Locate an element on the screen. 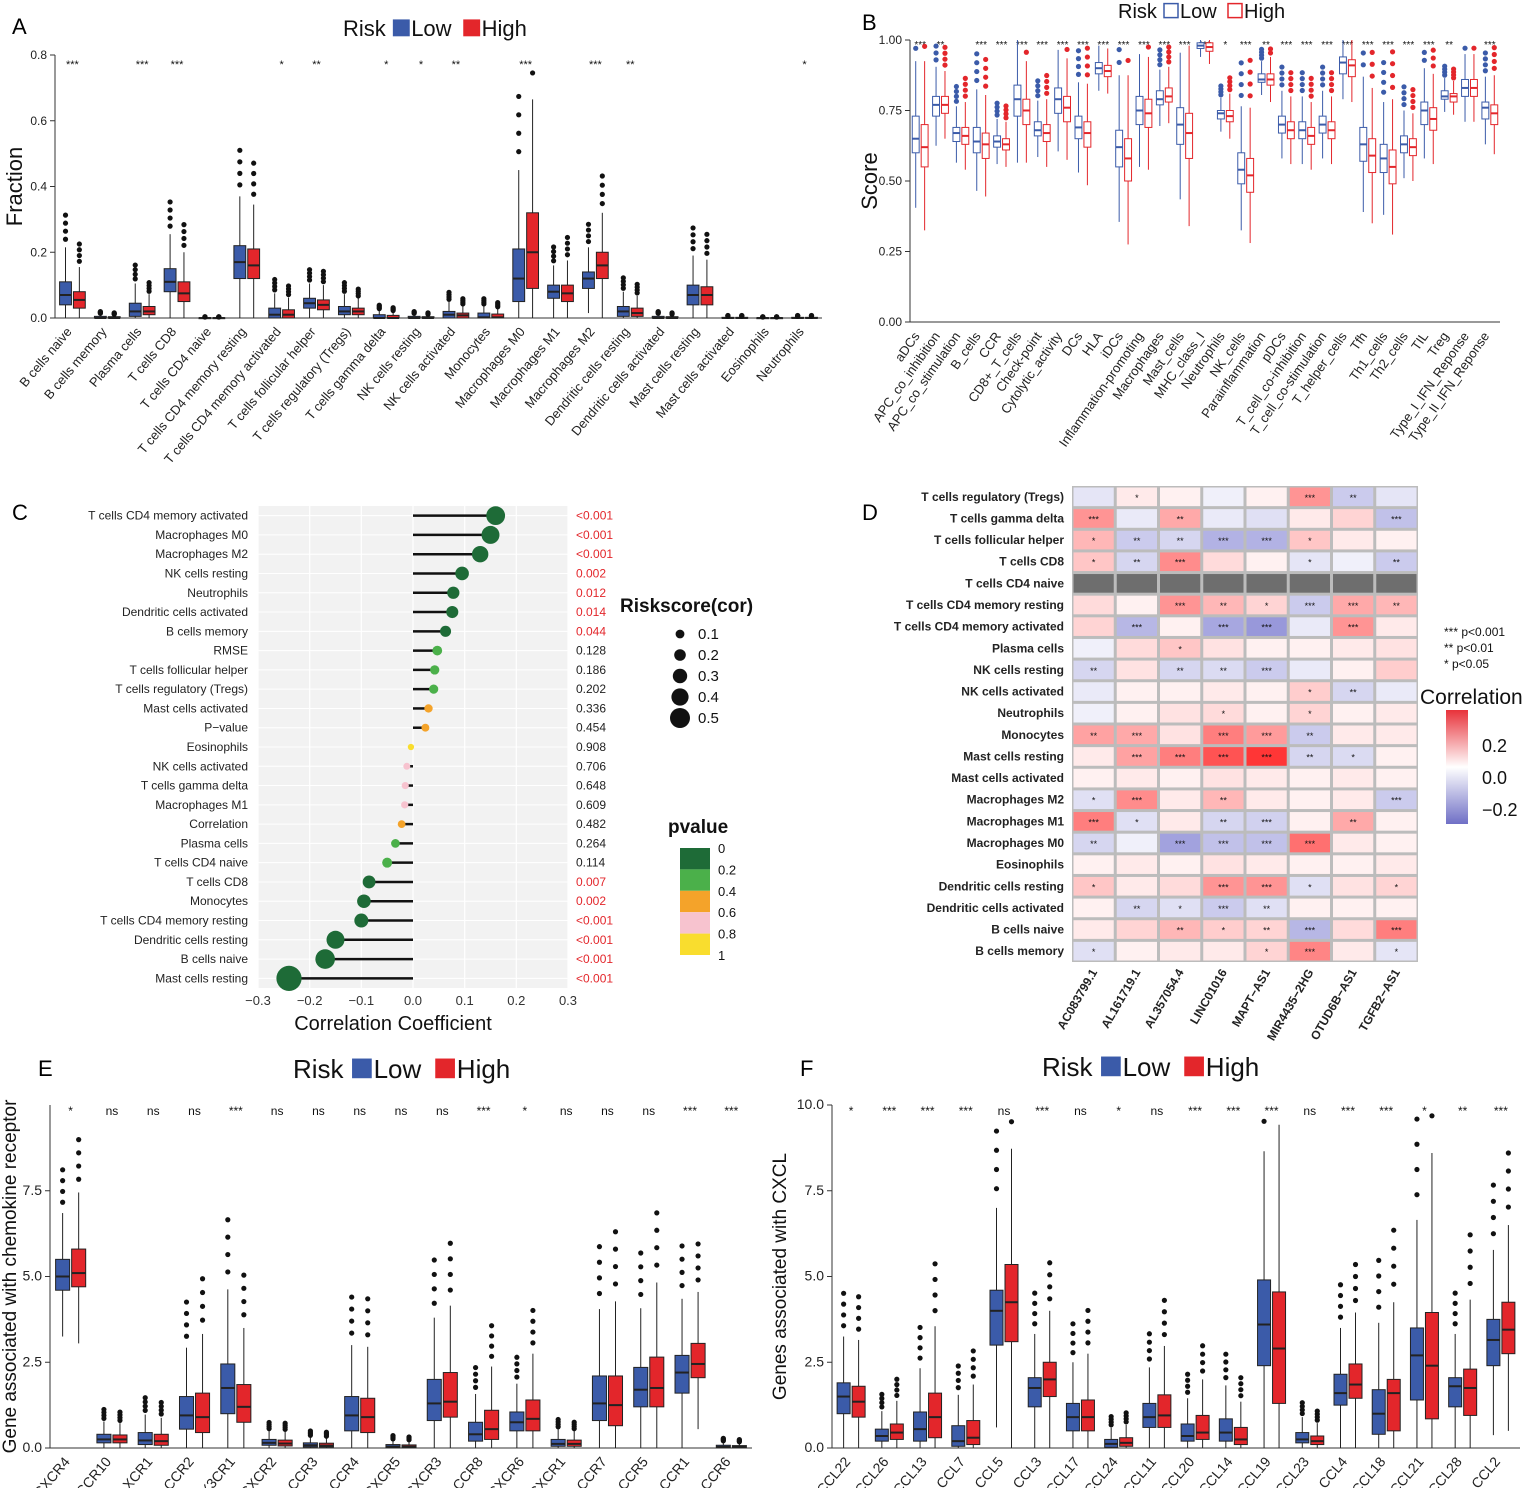  color-legend-swatch is located at coordinates (695, 923).